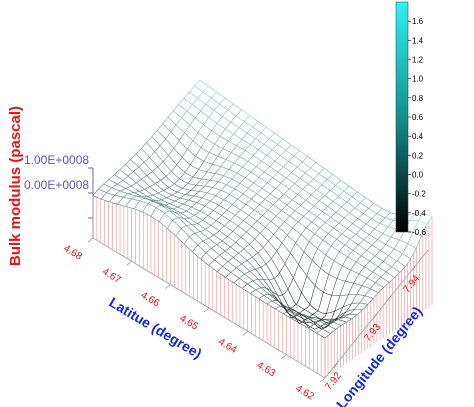  What do you see at coordinates (418, 21) in the screenshot?
I see `colorbar-tick-label: 1.6` at bounding box center [418, 21].